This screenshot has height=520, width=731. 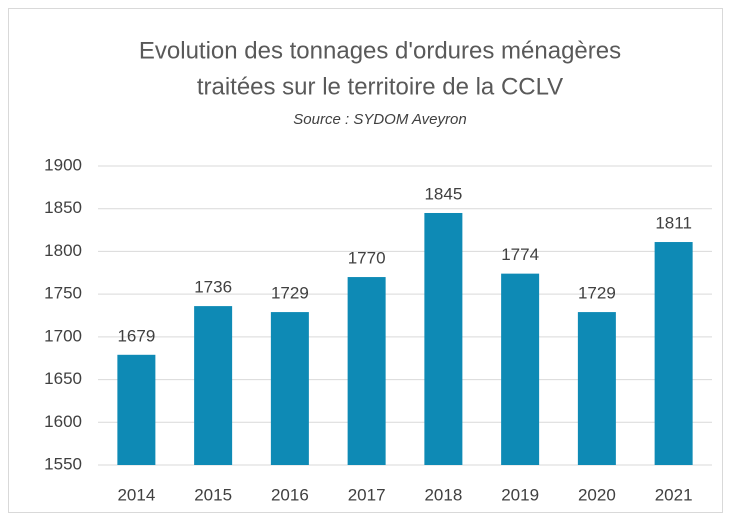 I want to click on data-label: 1845, so click(x=443, y=193).